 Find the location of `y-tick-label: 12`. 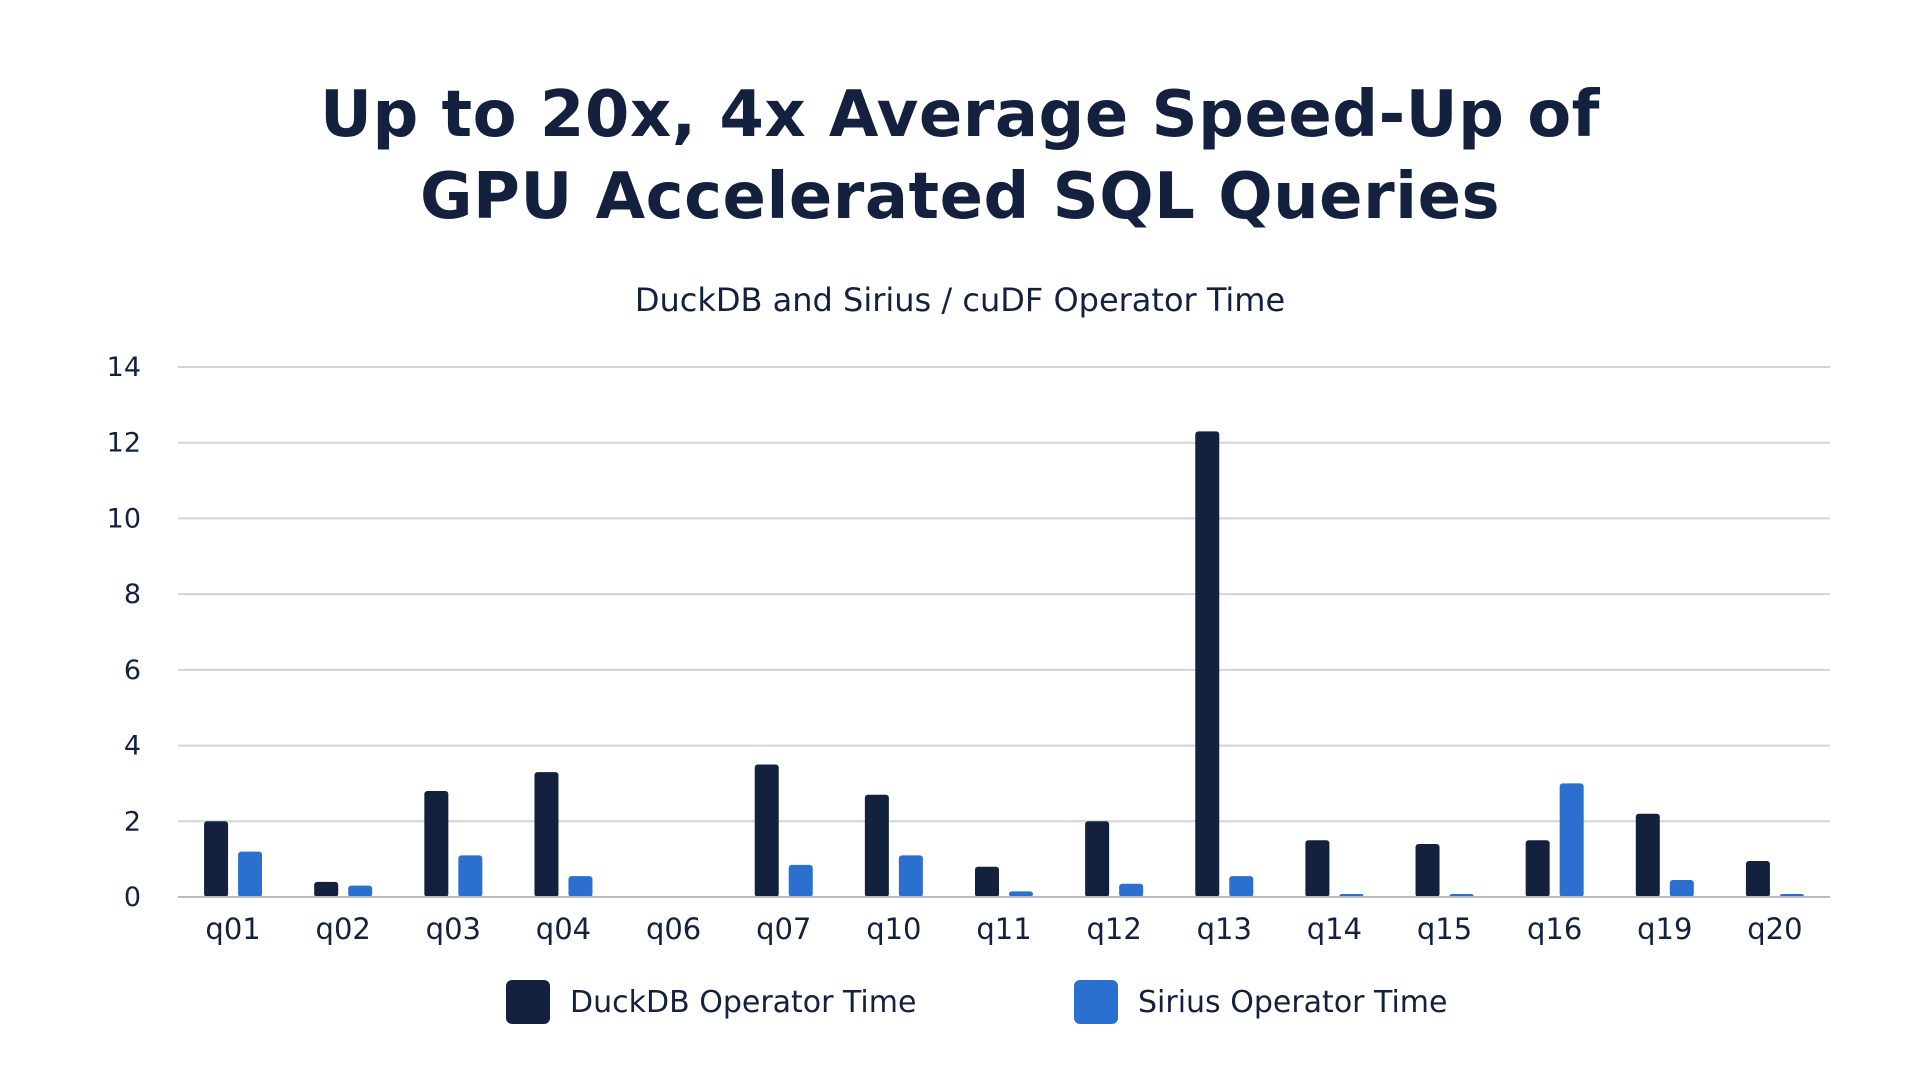

y-tick-label: 12 is located at coordinates (124, 443).